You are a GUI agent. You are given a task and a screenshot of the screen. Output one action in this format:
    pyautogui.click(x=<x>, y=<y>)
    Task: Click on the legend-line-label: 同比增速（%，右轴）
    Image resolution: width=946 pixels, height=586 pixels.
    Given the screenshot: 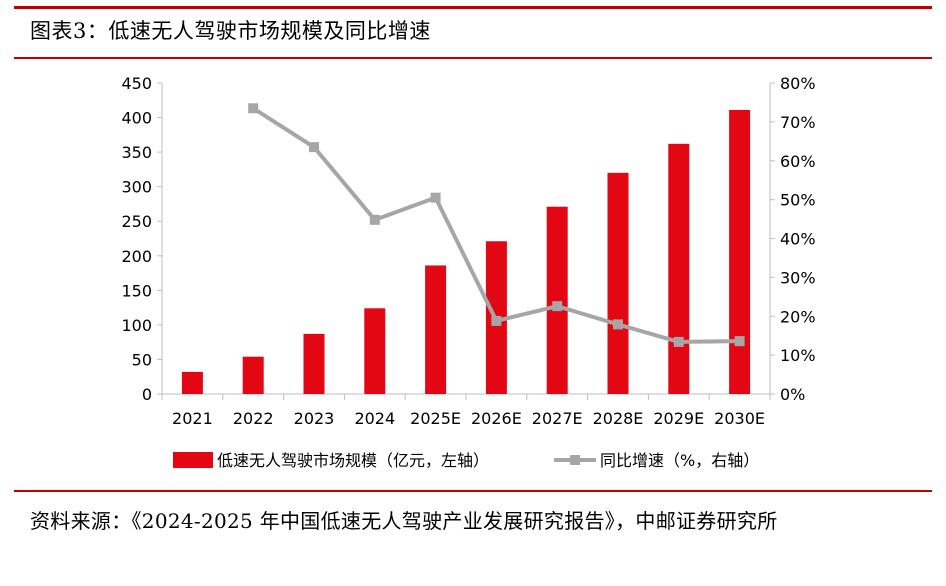 What is the action you would take?
    pyautogui.click(x=679, y=460)
    